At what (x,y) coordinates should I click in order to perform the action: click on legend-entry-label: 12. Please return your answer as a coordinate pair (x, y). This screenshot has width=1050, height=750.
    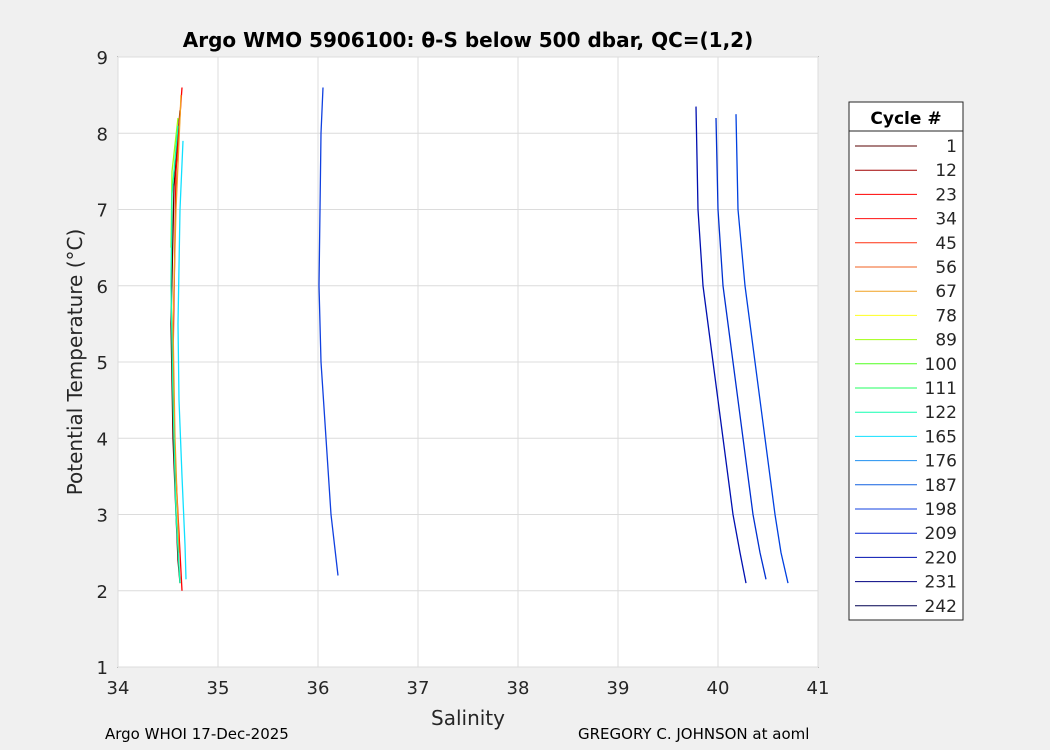
    Looking at the image, I should click on (946, 171).